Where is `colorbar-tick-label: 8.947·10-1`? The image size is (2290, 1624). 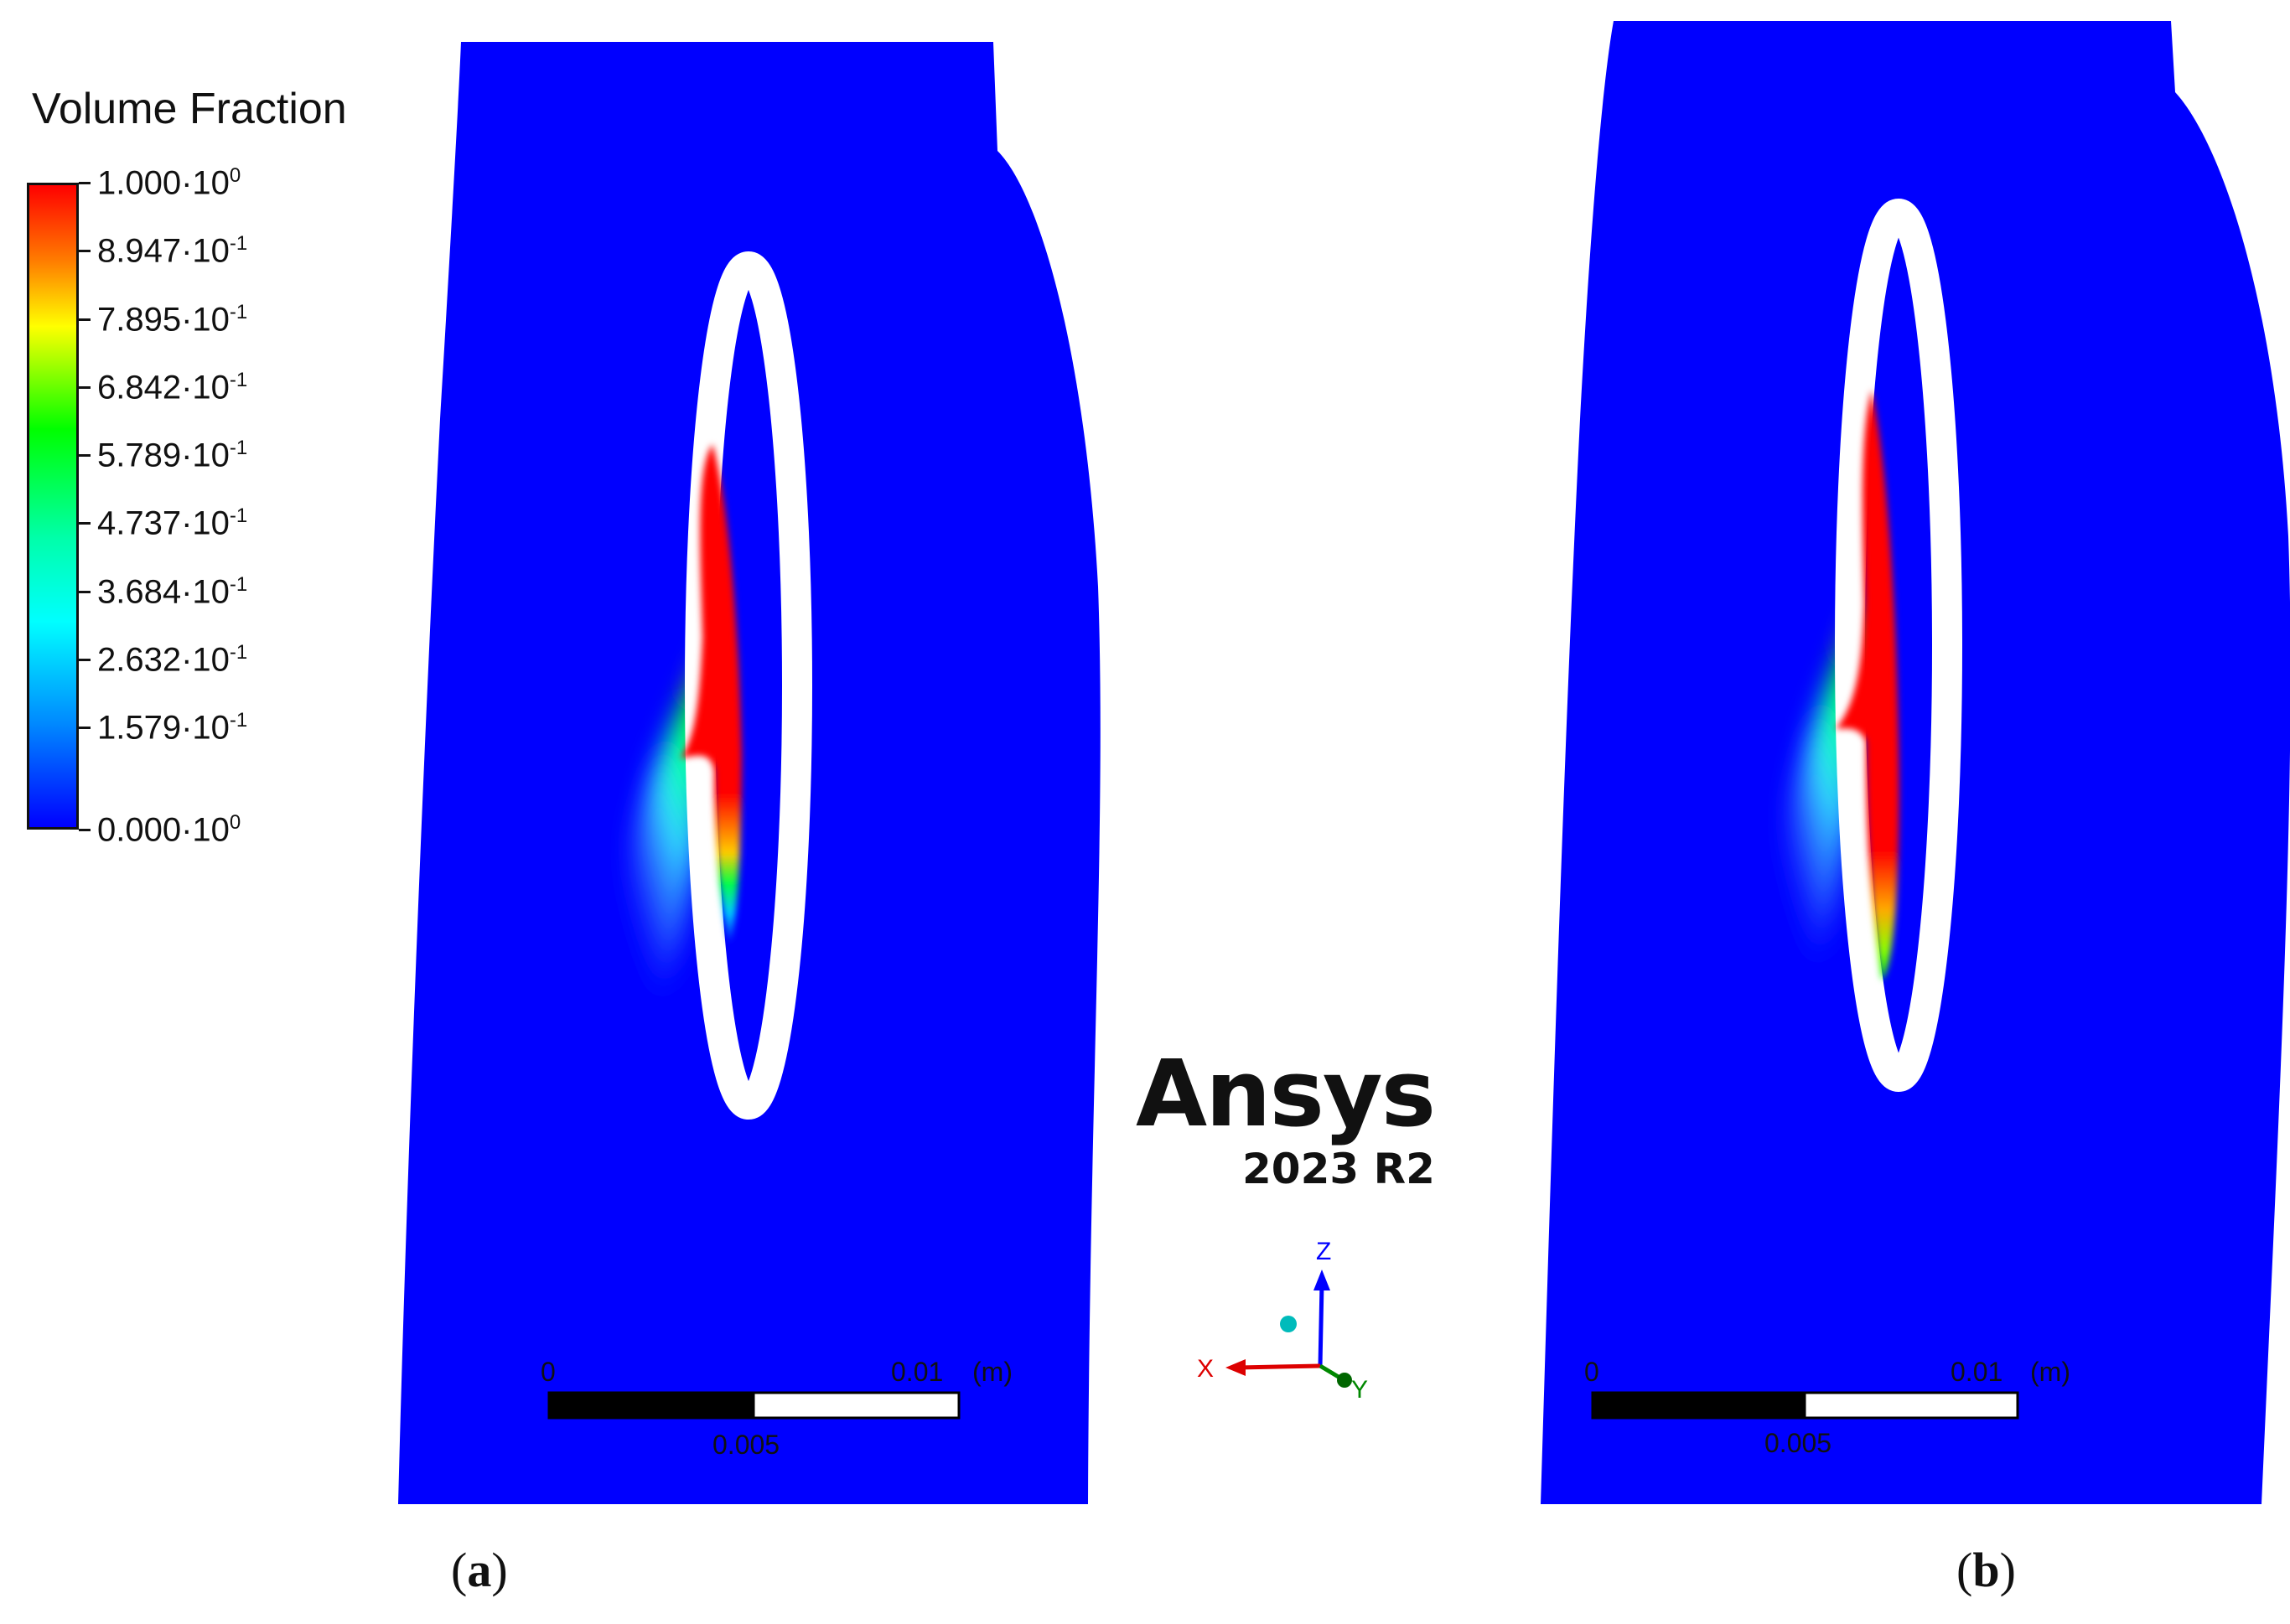
colorbar-tick-label: 8.947·10-1 is located at coordinates (172, 251).